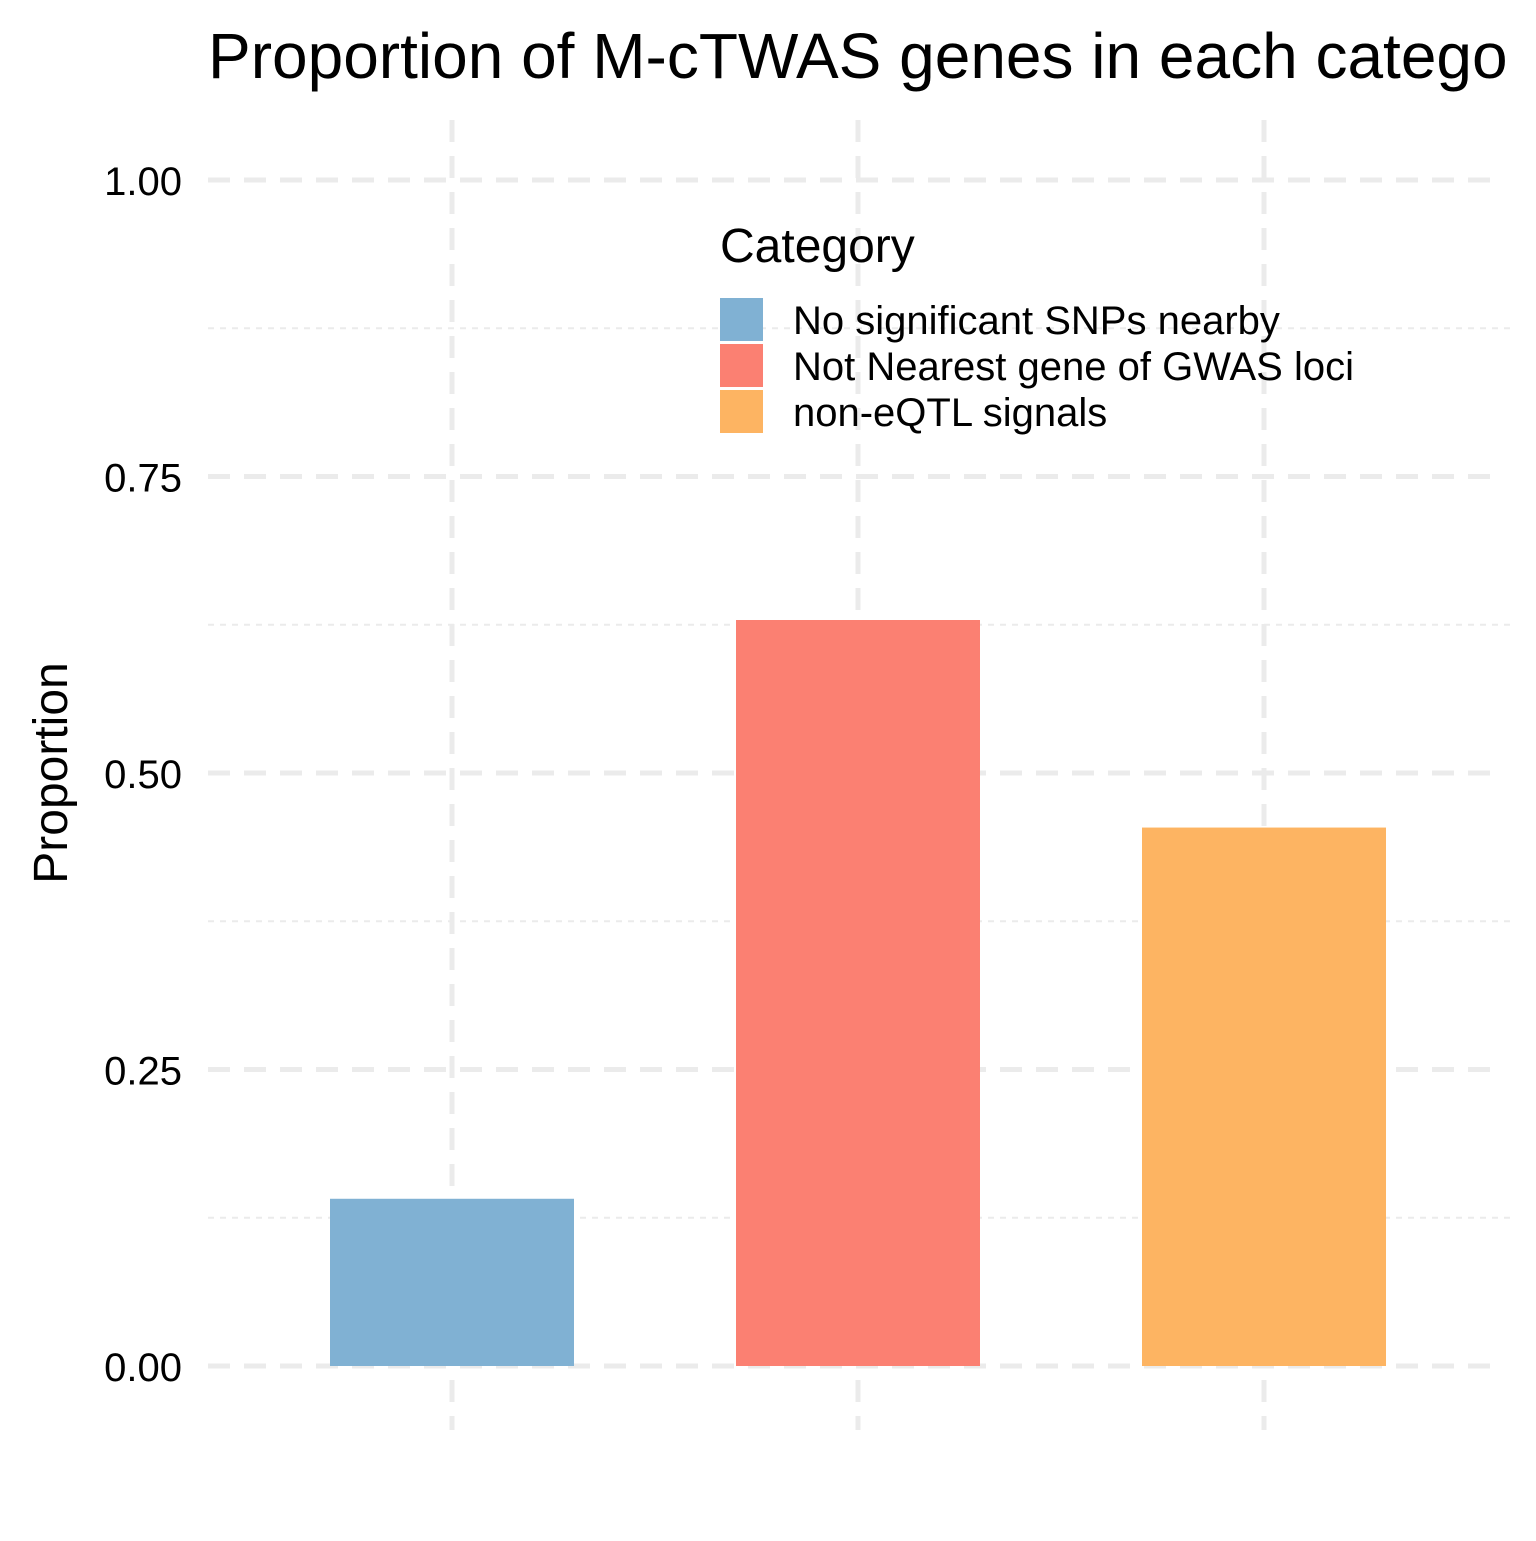 This screenshot has width=1536, height=1541. Describe the element at coordinates (51, 772) in the screenshot. I see `y-axis-label: Proportion` at that location.